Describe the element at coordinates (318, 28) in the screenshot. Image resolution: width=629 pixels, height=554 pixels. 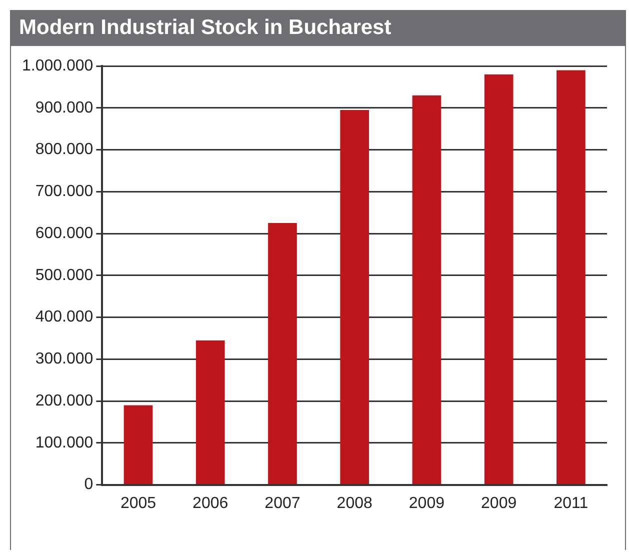
I see `chart-title: Modern Industrial Stock in Bucharest` at that location.